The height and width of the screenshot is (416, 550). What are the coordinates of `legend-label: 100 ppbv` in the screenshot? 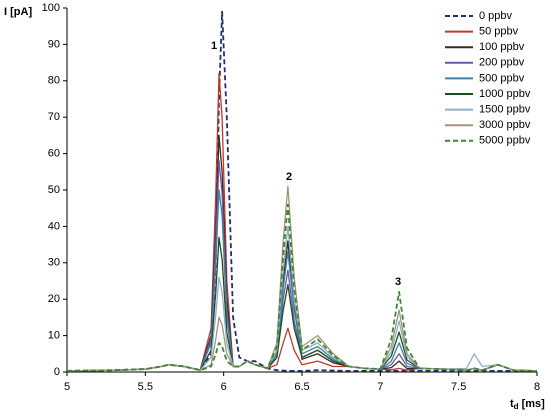 It's located at (502, 47).